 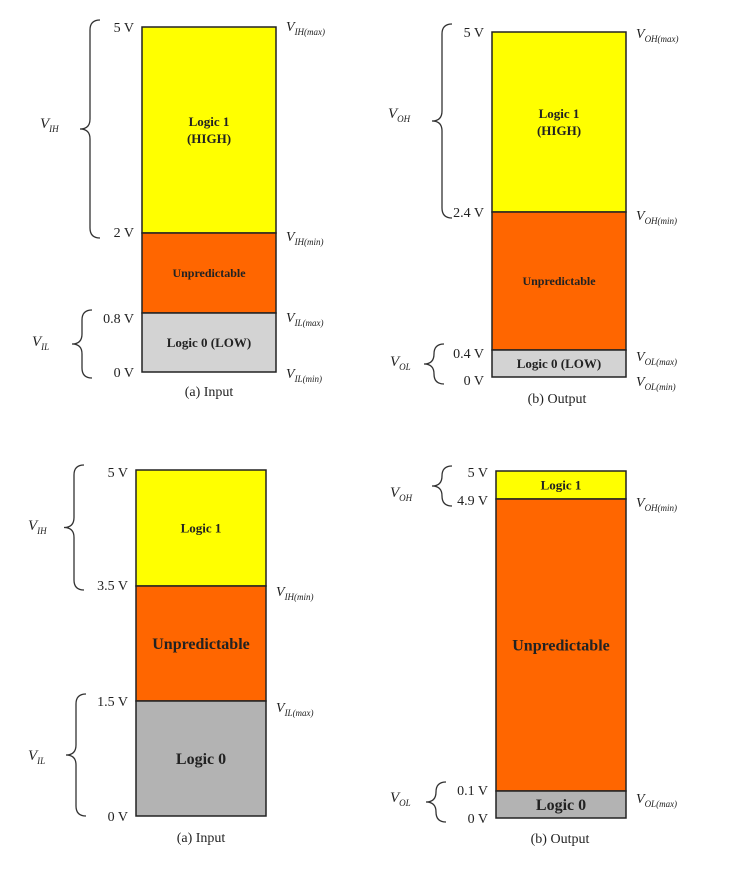 I want to click on voltage-label: 1.5 V, so click(x=112, y=702).